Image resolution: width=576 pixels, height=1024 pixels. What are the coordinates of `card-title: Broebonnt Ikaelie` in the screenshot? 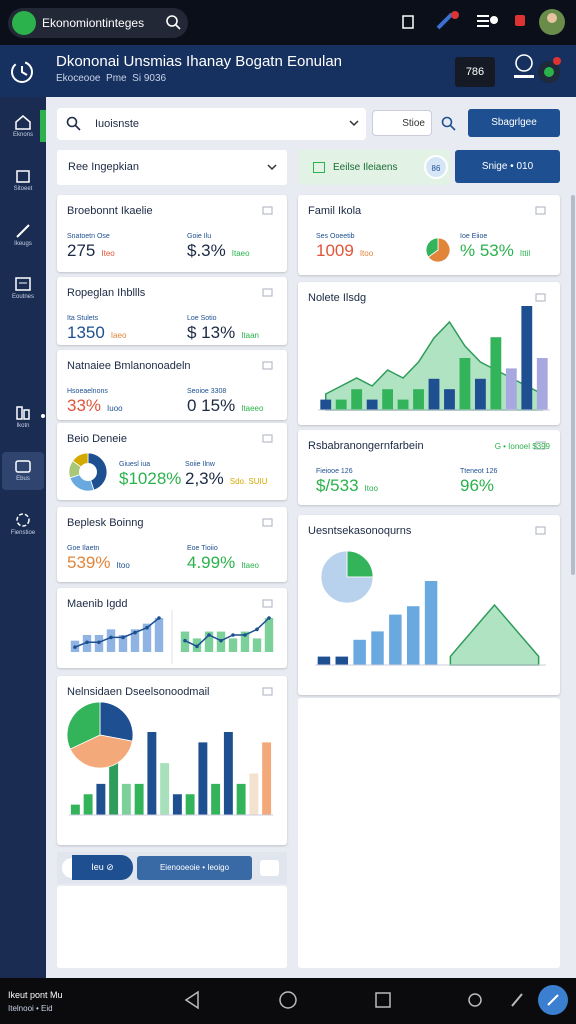 It's located at (110, 211).